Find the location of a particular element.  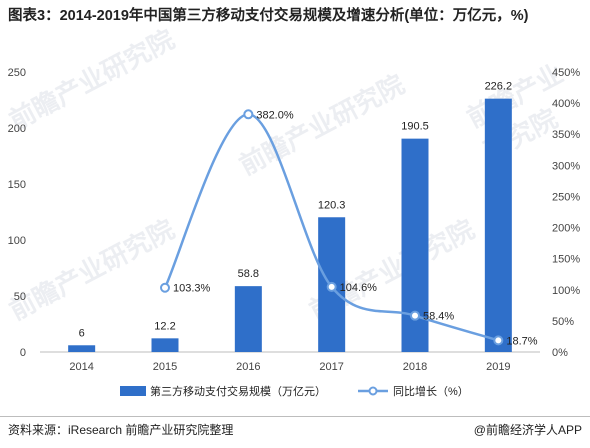

legend-label-bar: 第三方移动支付交易规模（万亿元） is located at coordinates (238, 391).